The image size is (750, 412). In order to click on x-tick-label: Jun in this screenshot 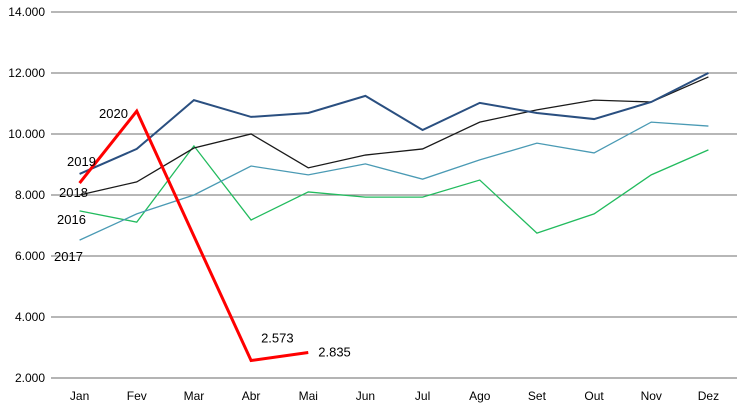, I will do `click(365, 396)`.